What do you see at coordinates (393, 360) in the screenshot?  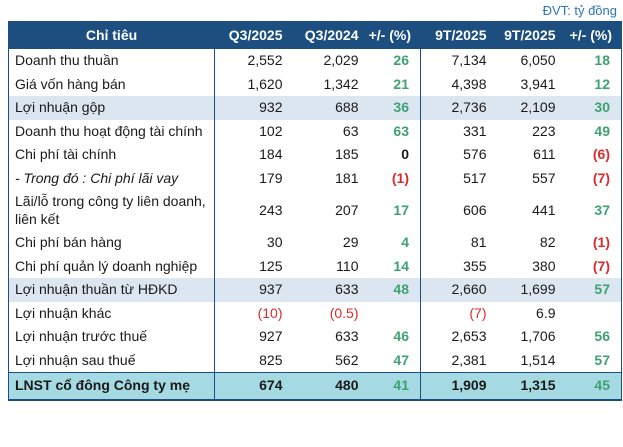 I see `value-cell: 47` at bounding box center [393, 360].